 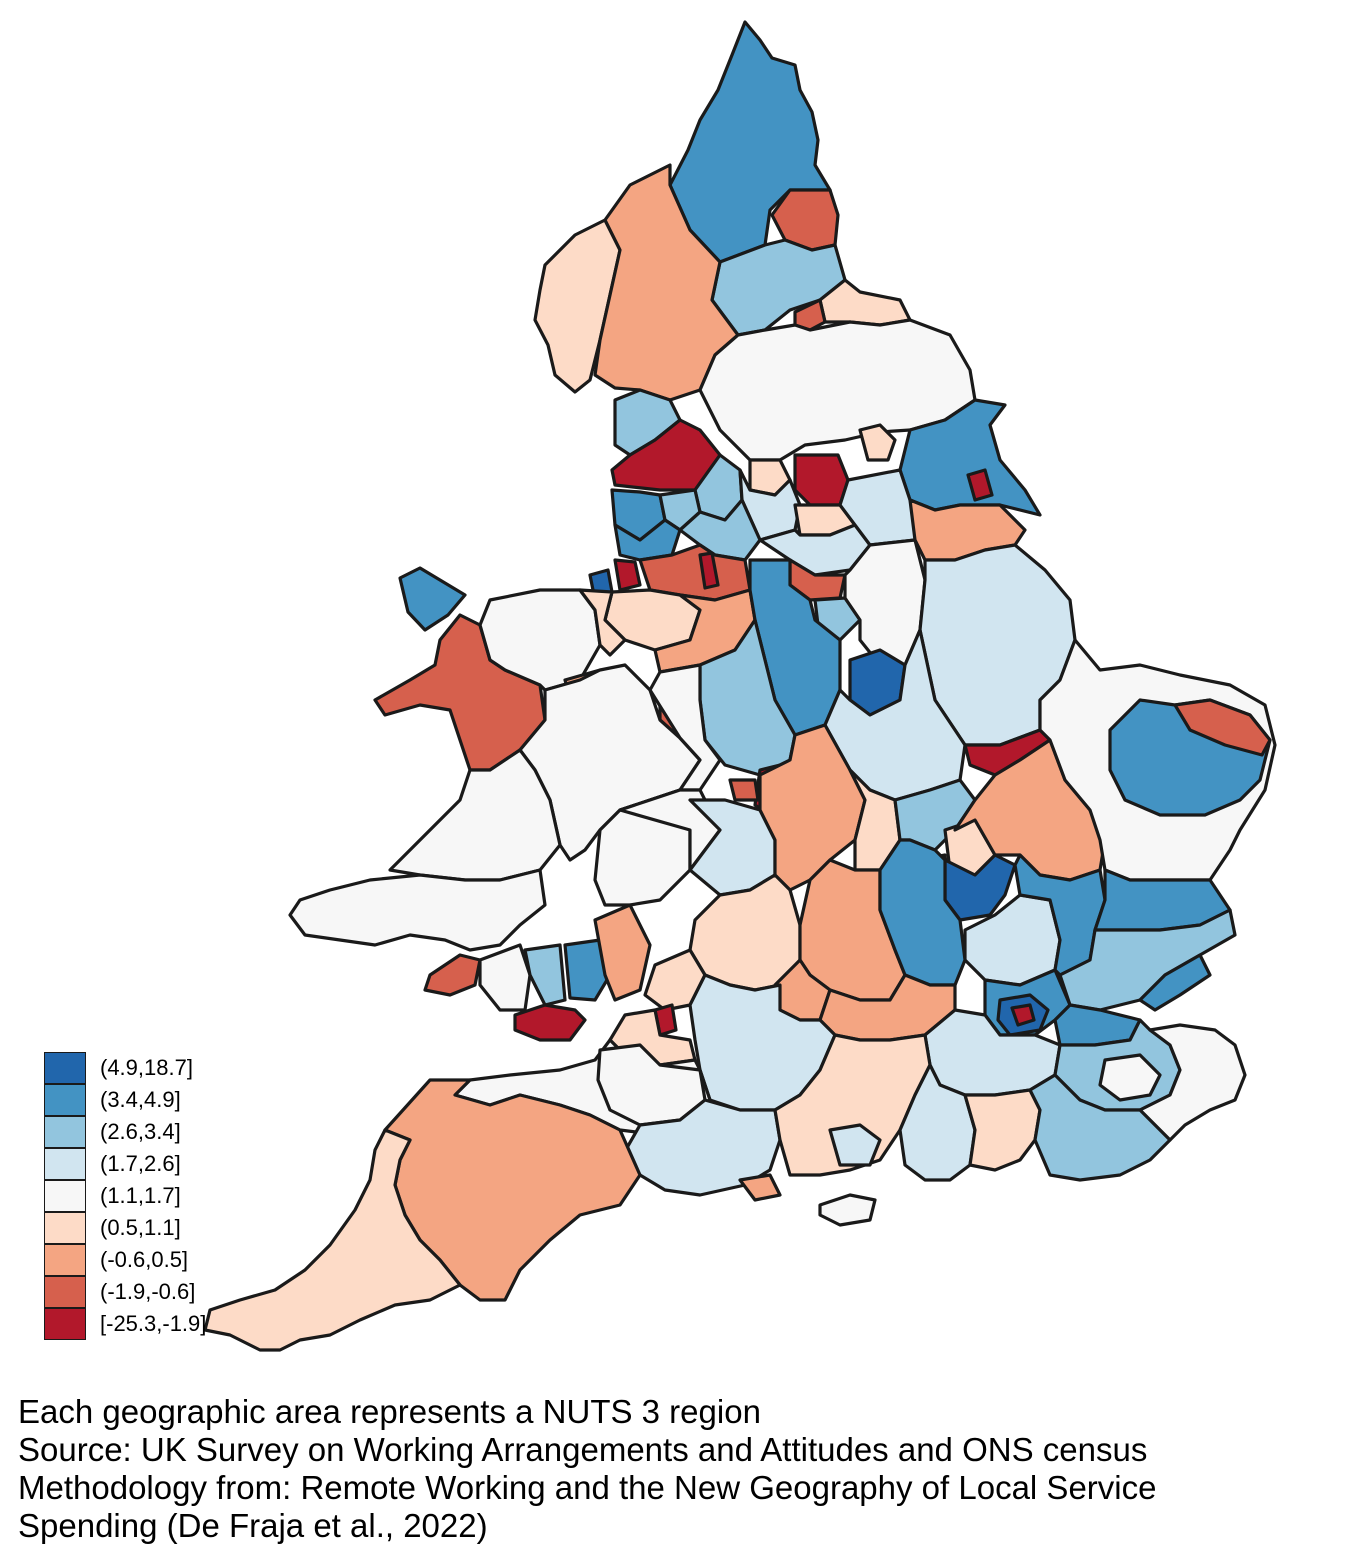 I want to click on region-bucks, so click(x=922, y=912).